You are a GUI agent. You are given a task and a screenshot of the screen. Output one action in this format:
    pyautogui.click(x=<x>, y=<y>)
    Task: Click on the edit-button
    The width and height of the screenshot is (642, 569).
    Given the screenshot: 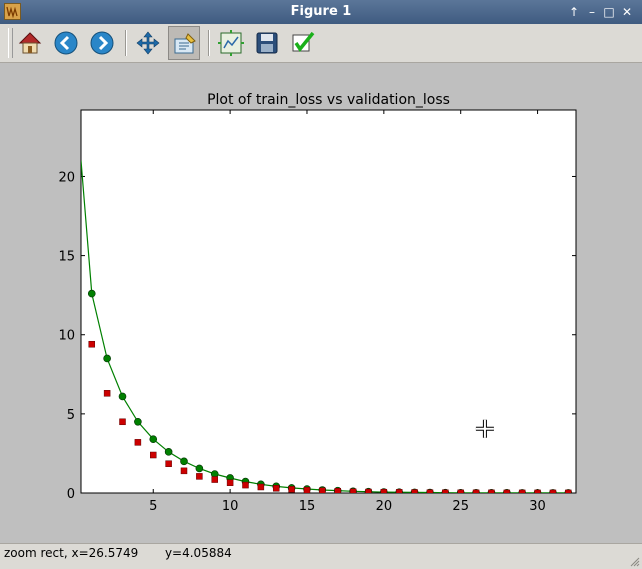 What is the action you would take?
    pyautogui.click(x=303, y=43)
    